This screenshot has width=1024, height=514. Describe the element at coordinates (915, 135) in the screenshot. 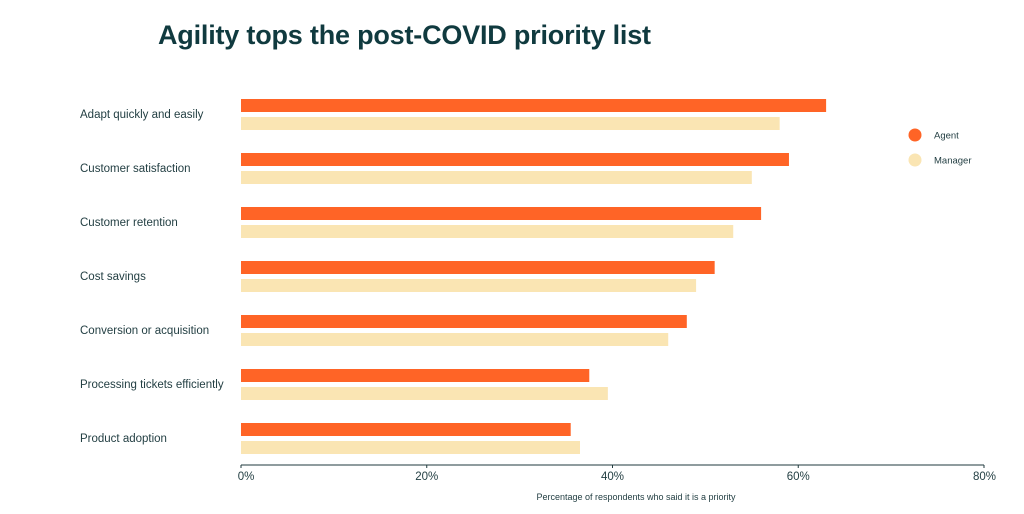

I see `legend-swatch-agent` at that location.